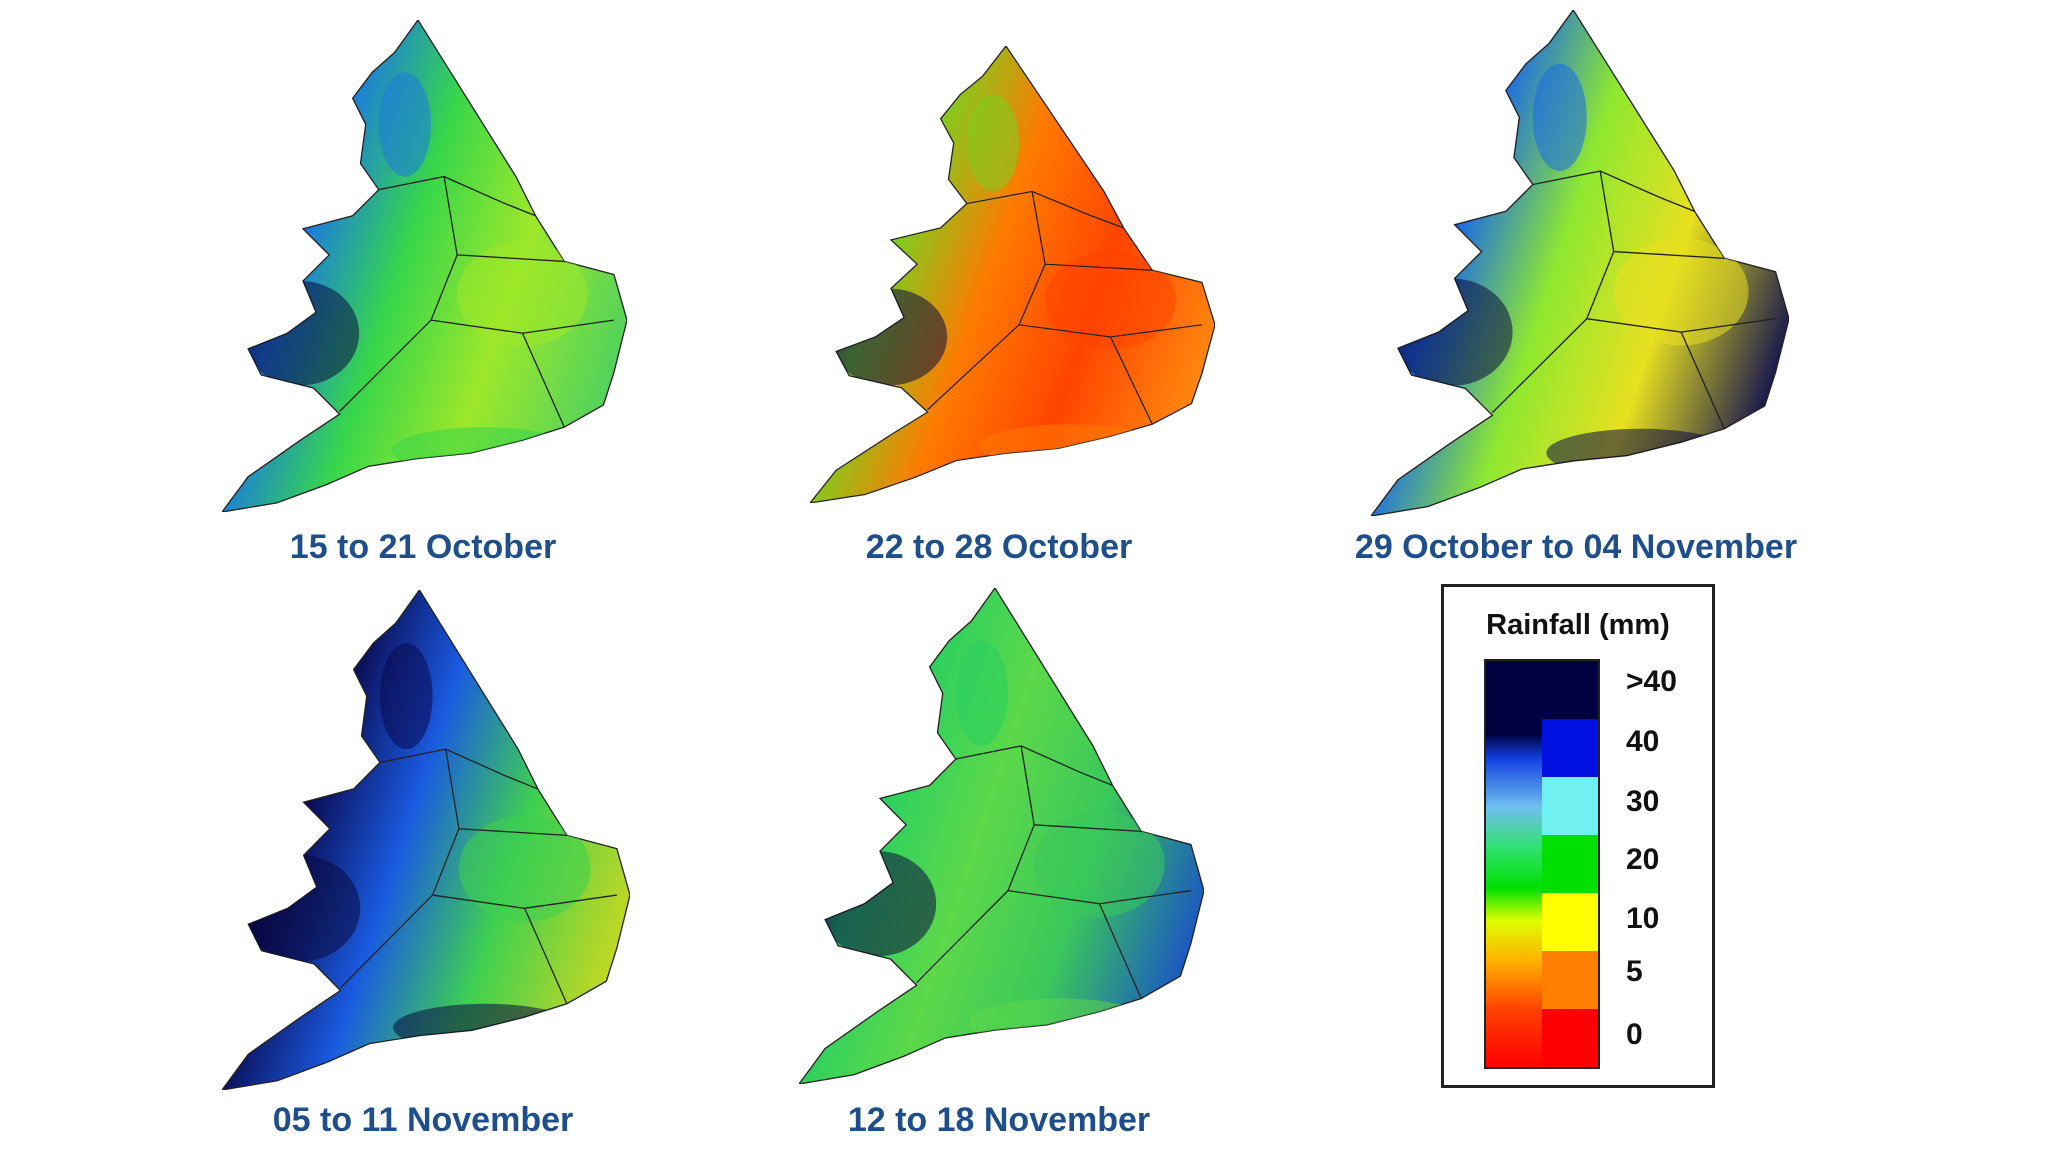  What do you see at coordinates (1643, 859) in the screenshot?
I see `legend-tick-label: 20` at bounding box center [1643, 859].